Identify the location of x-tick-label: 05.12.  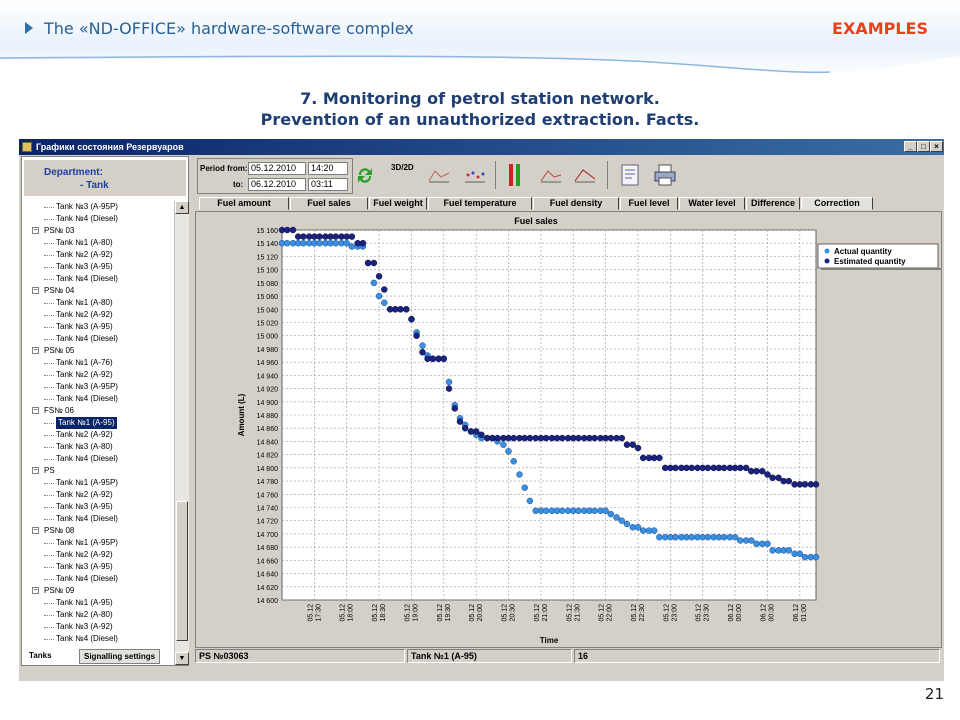
(699, 613).